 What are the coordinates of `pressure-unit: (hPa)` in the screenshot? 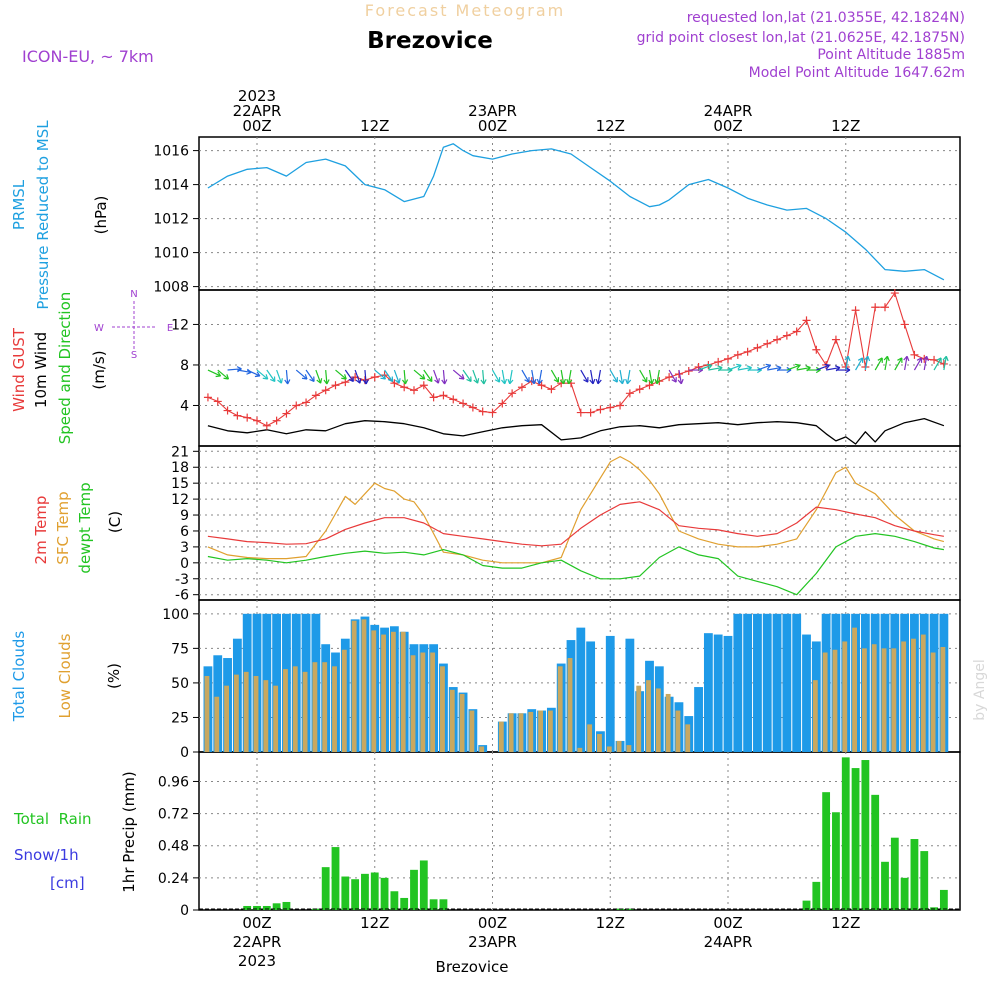 It's located at (101, 215).